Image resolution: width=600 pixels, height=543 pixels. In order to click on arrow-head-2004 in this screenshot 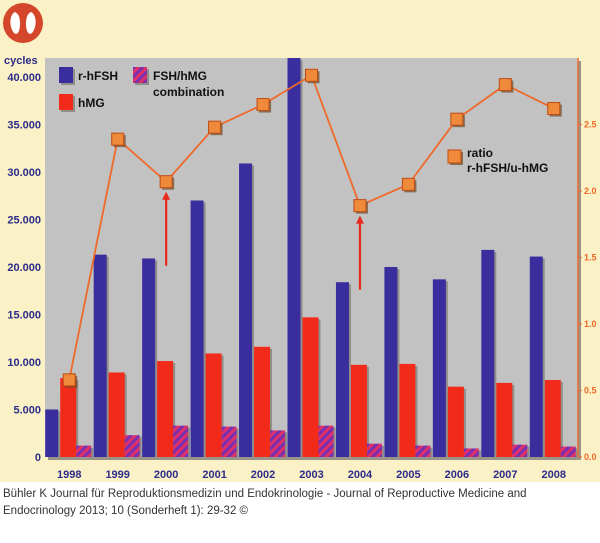, I will do `click(359, 219)`.